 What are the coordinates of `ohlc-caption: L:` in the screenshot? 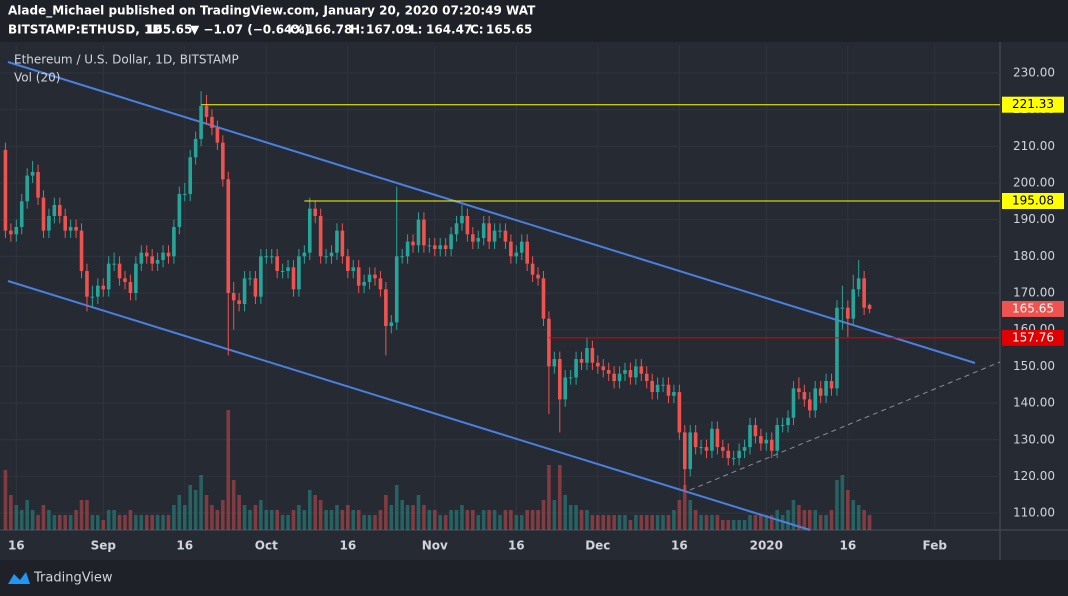 It's located at (416, 30).